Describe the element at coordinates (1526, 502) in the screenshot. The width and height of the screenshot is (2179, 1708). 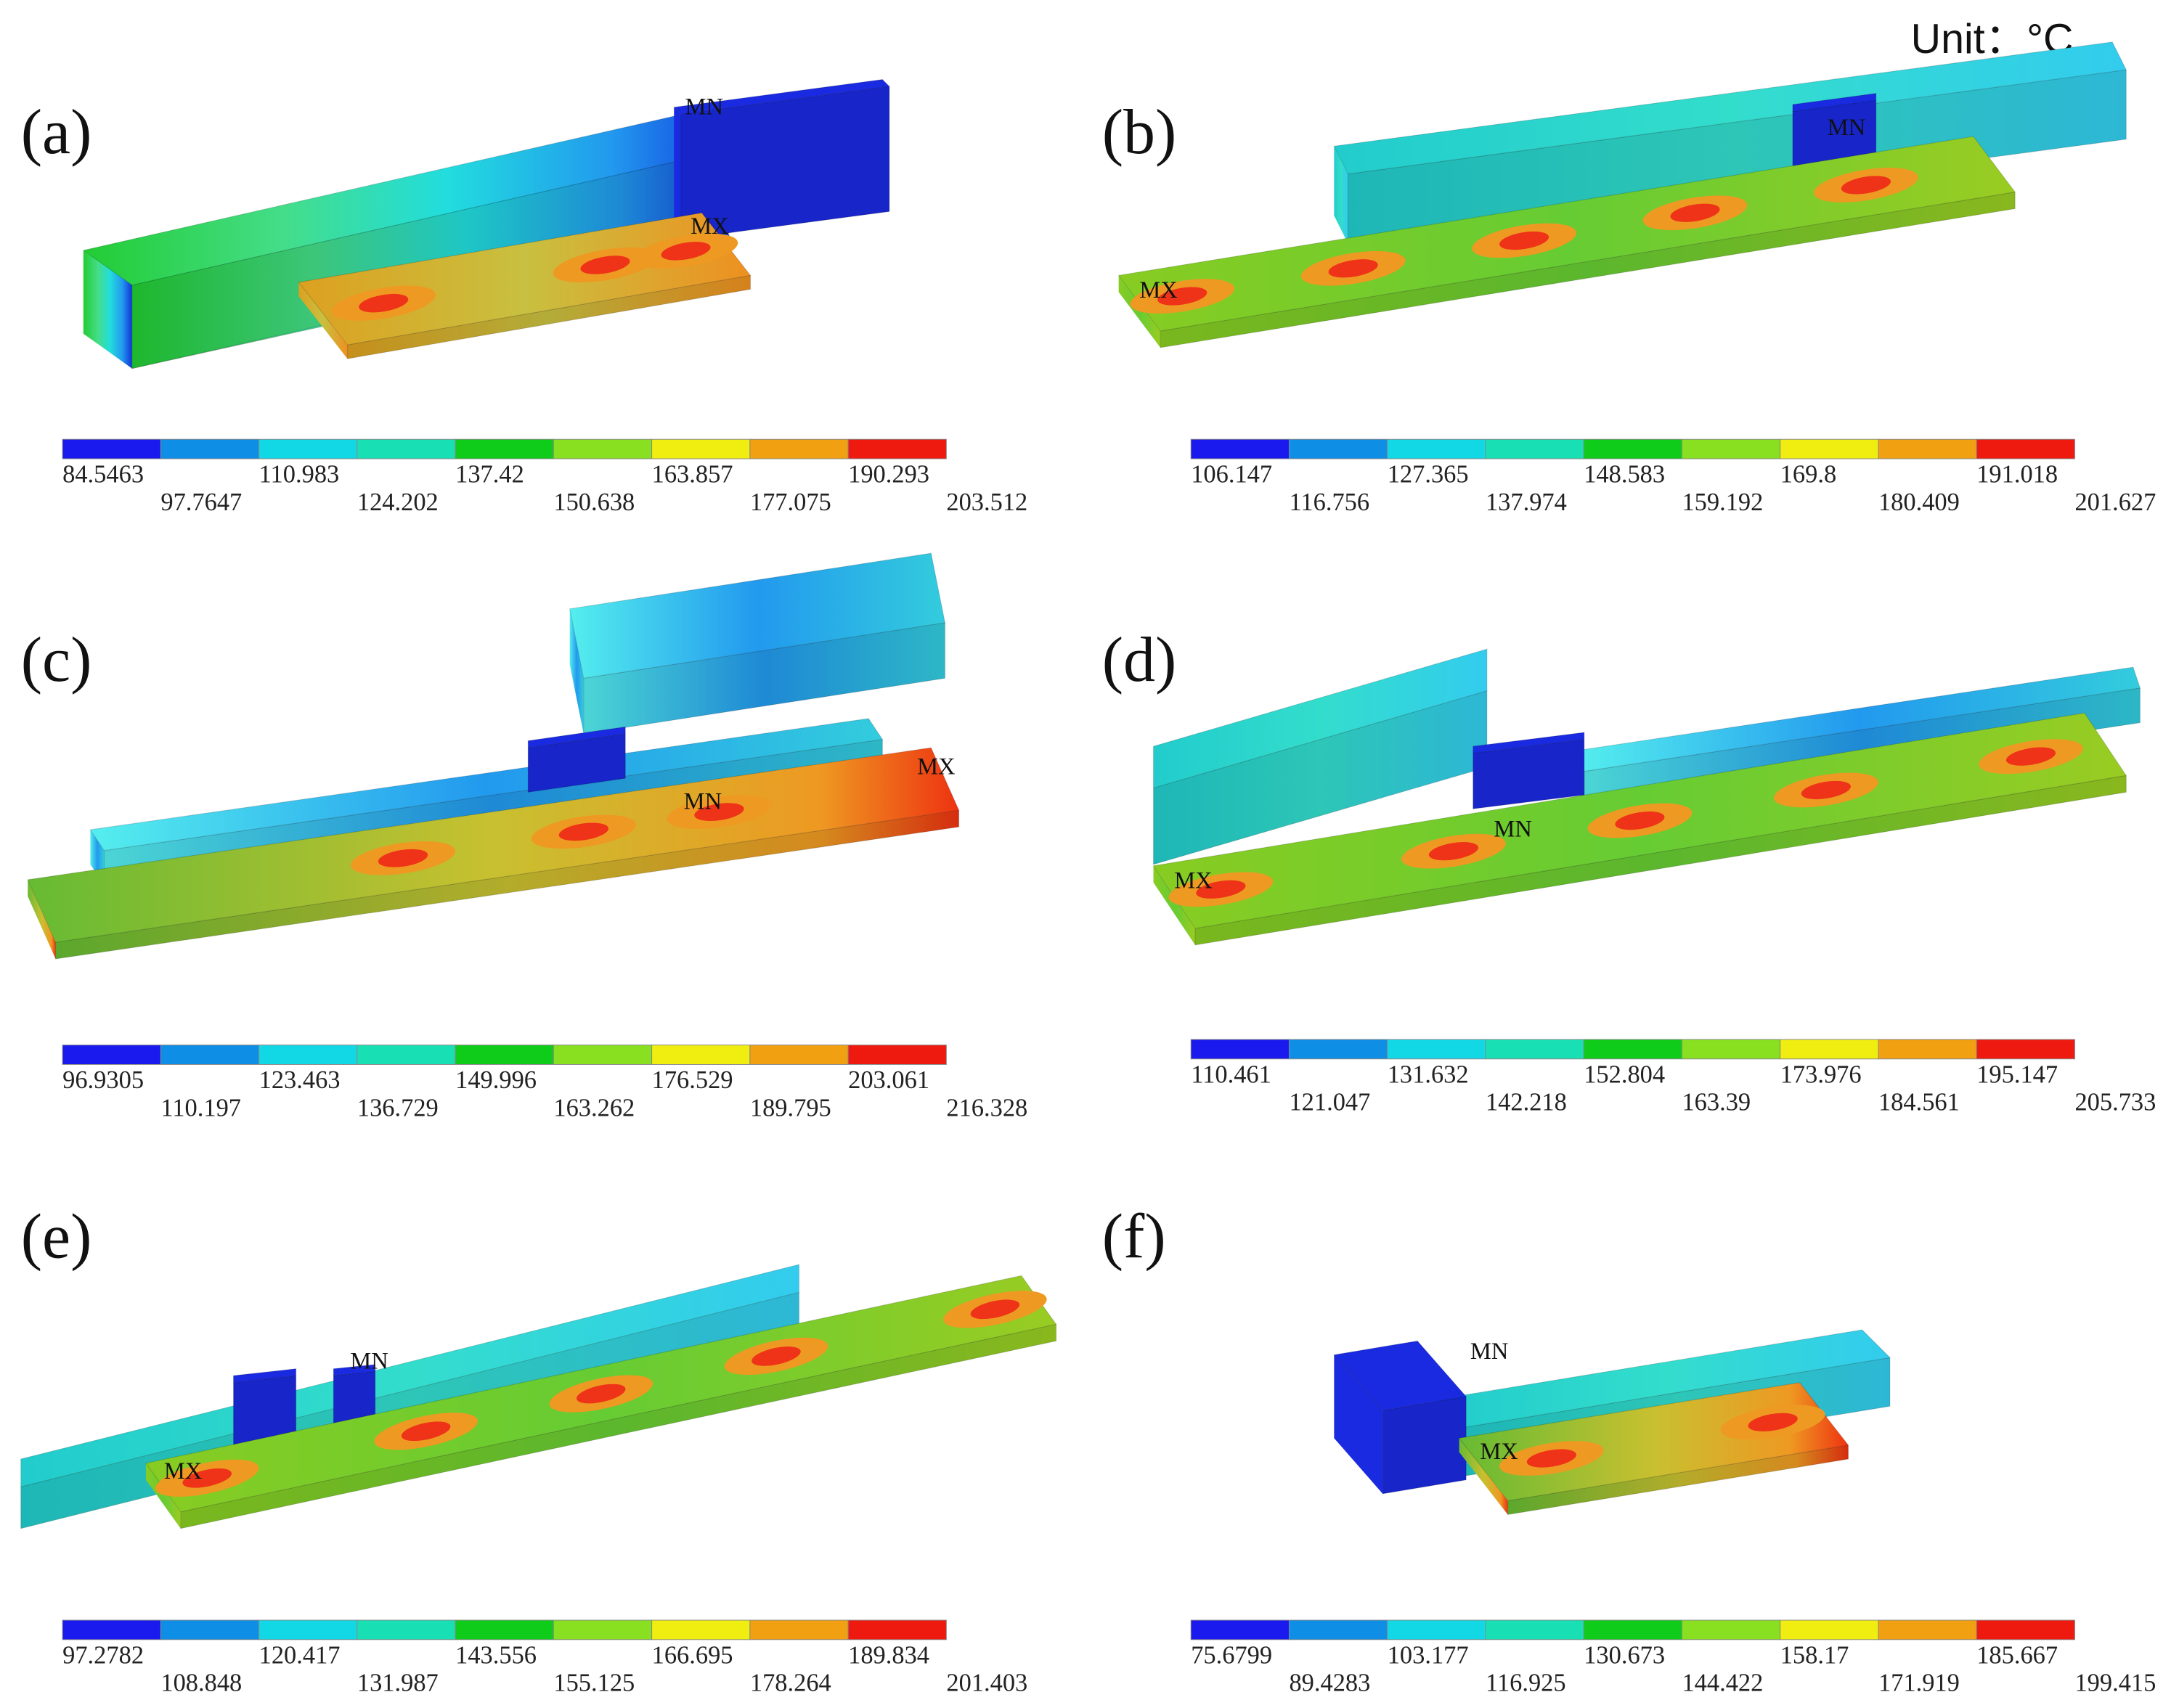
I see `colorbar-label: 137.974` at that location.